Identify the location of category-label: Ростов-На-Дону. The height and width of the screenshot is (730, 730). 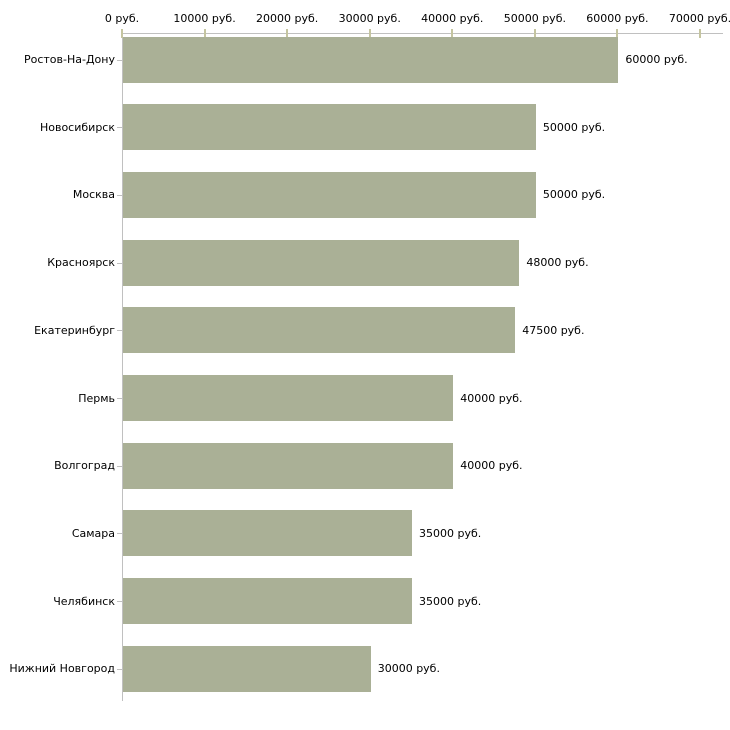
(69, 59).